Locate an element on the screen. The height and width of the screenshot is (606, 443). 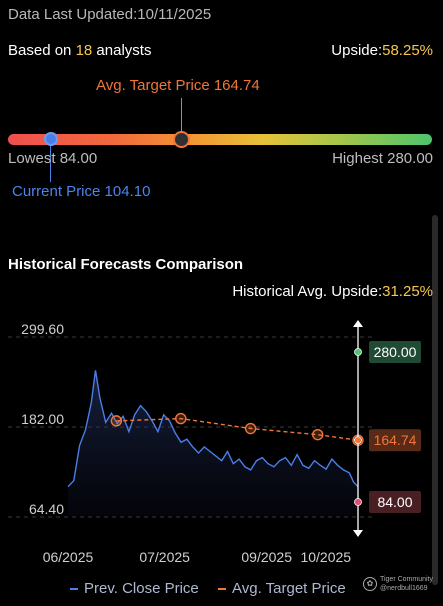
avg-target-pointer is located at coordinates (181, 116).